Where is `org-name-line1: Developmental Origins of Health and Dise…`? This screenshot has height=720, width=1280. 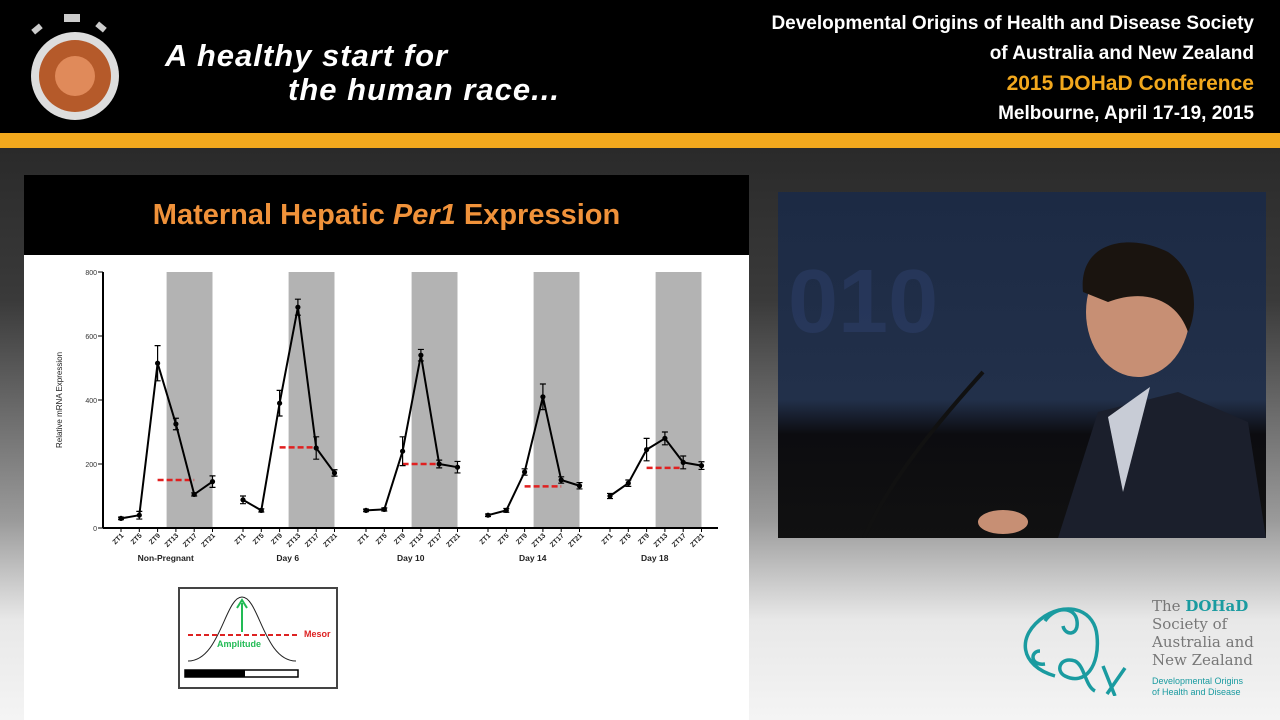
org-name-line1: Developmental Origins of Health and Dise… is located at coordinates (1012, 23).